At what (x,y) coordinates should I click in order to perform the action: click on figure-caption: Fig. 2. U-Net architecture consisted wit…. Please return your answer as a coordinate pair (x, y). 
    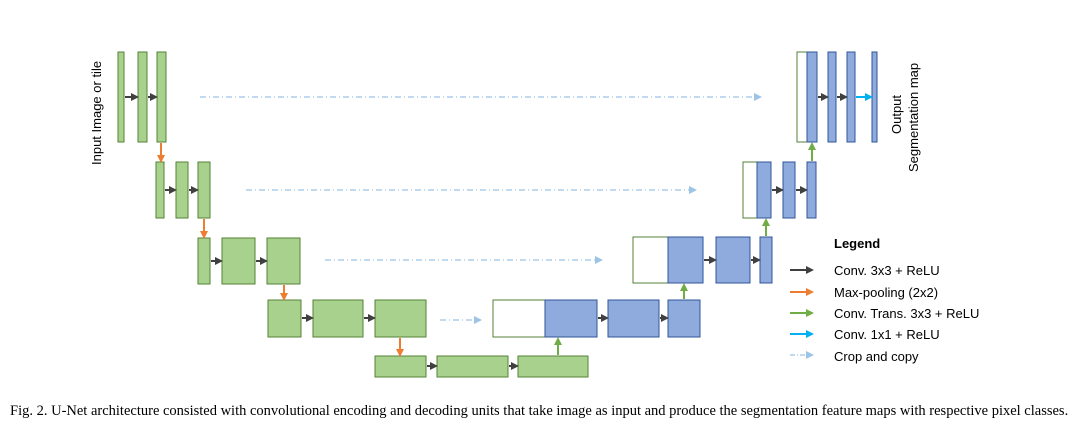
    Looking at the image, I should click on (539, 411).